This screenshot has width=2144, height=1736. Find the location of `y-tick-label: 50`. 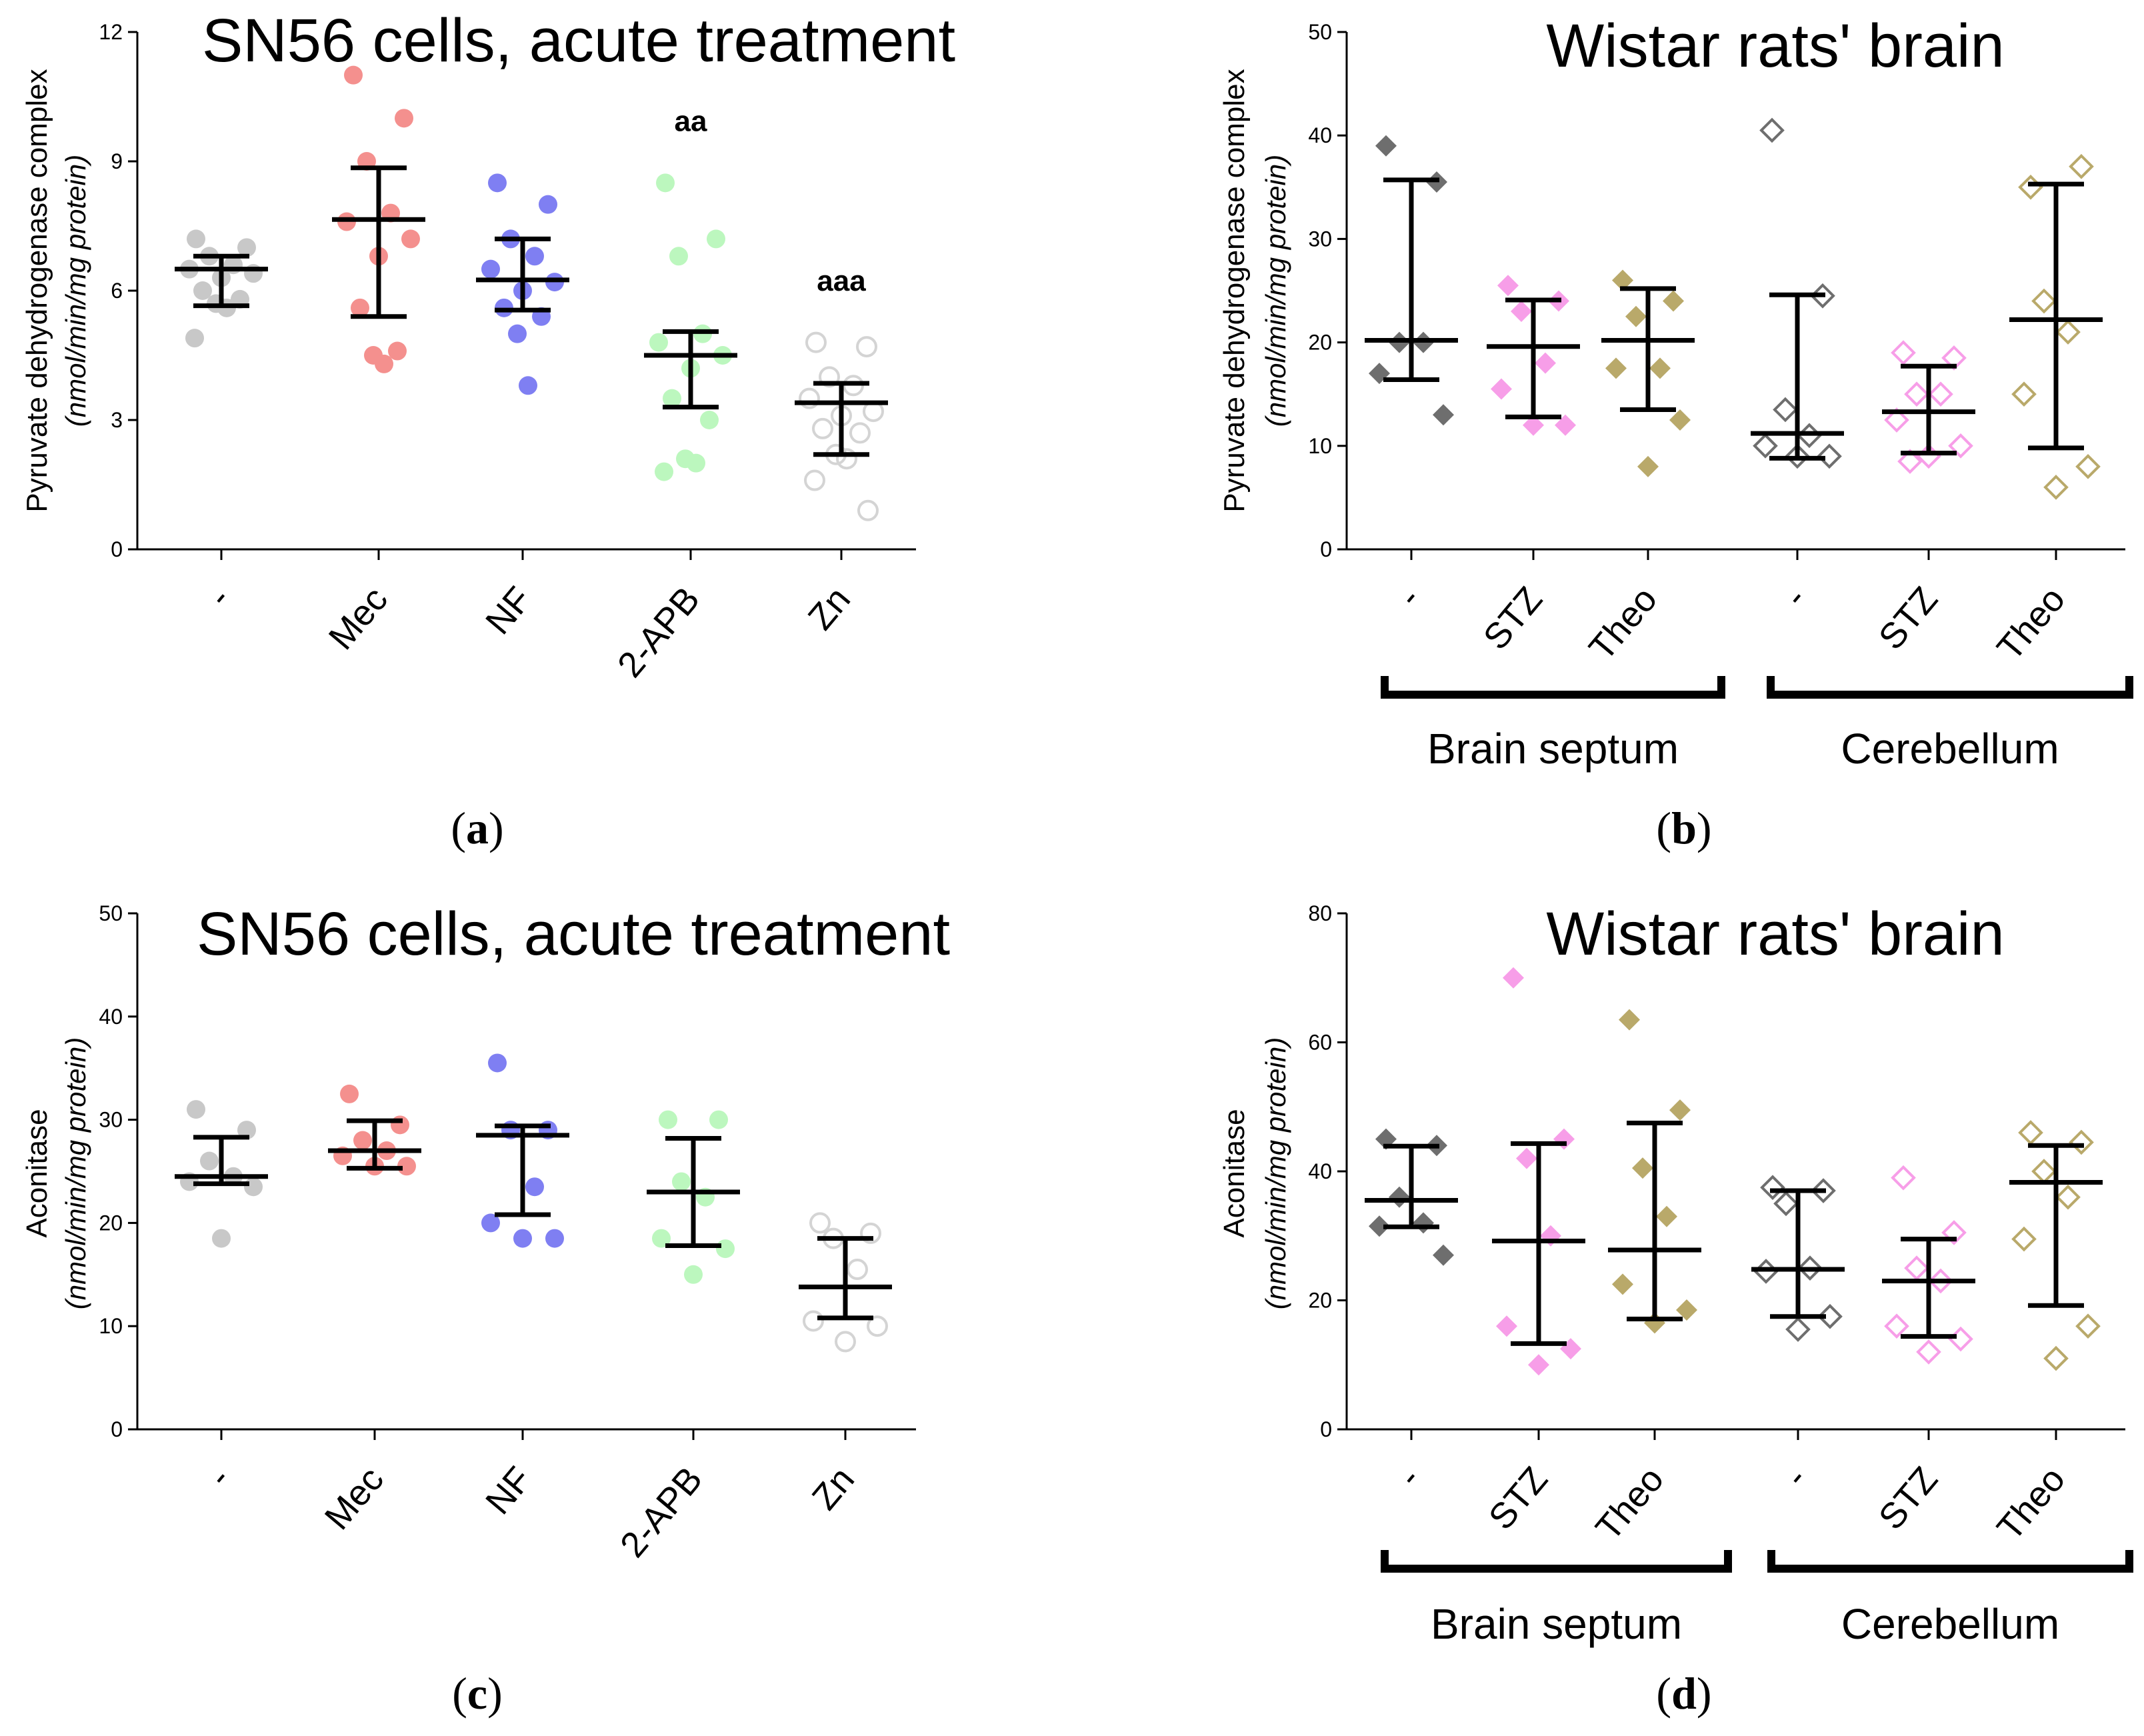

y-tick-label: 50 is located at coordinates (111, 913).